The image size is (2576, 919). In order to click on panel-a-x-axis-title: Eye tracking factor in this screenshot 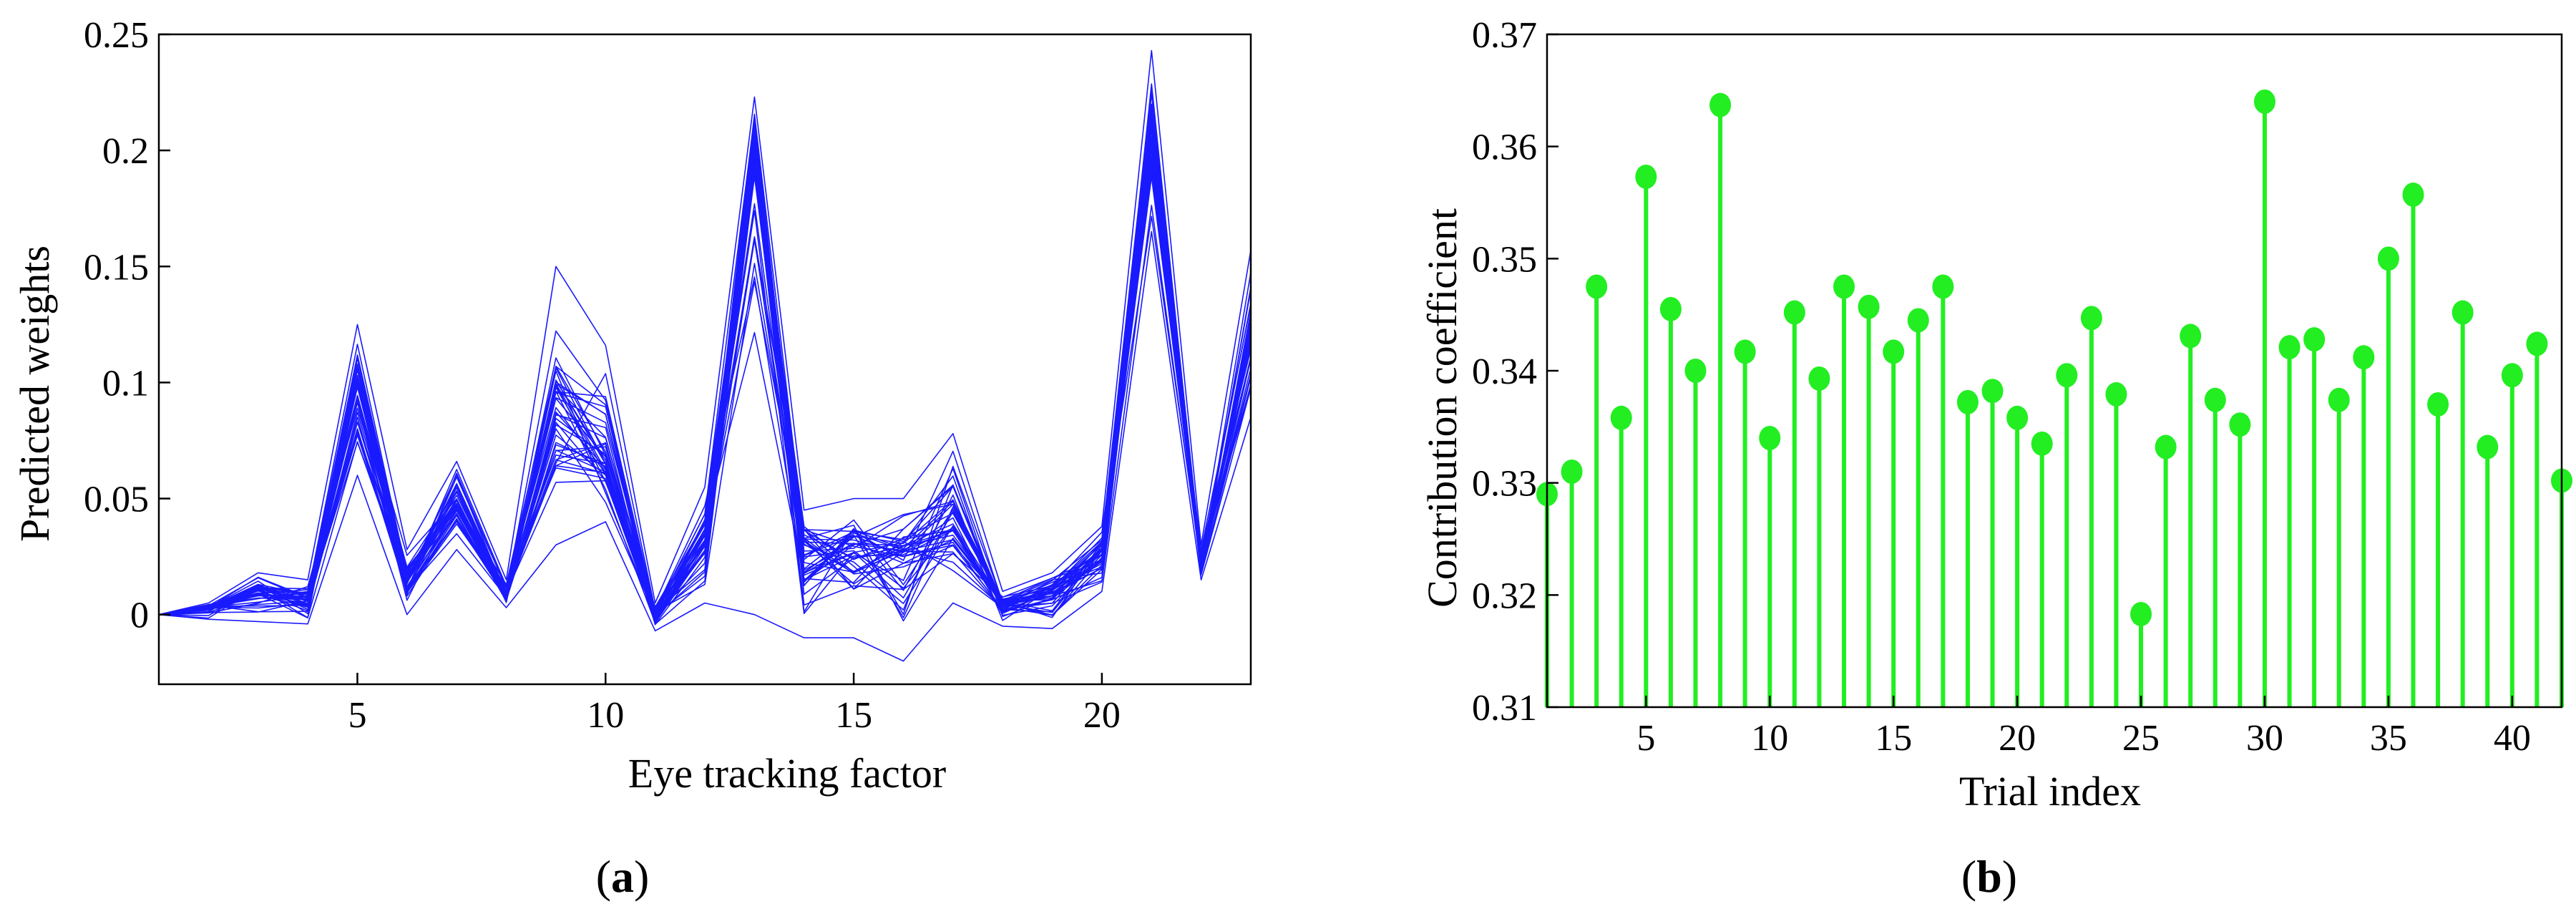, I will do `click(787, 773)`.